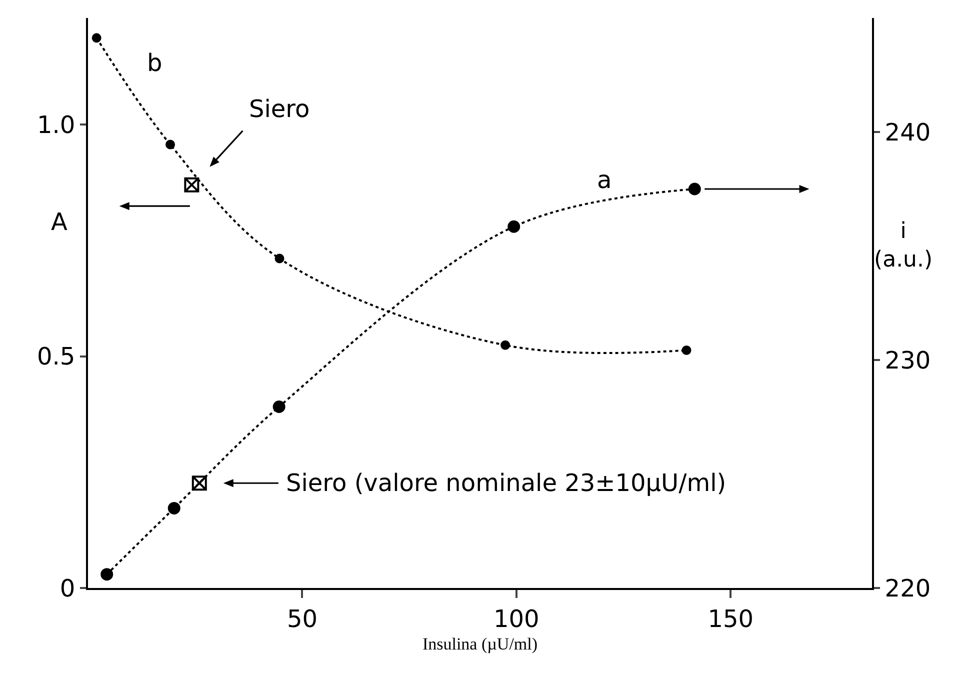 This screenshot has width=974, height=675. I want to click on series-label: a, so click(604, 180).